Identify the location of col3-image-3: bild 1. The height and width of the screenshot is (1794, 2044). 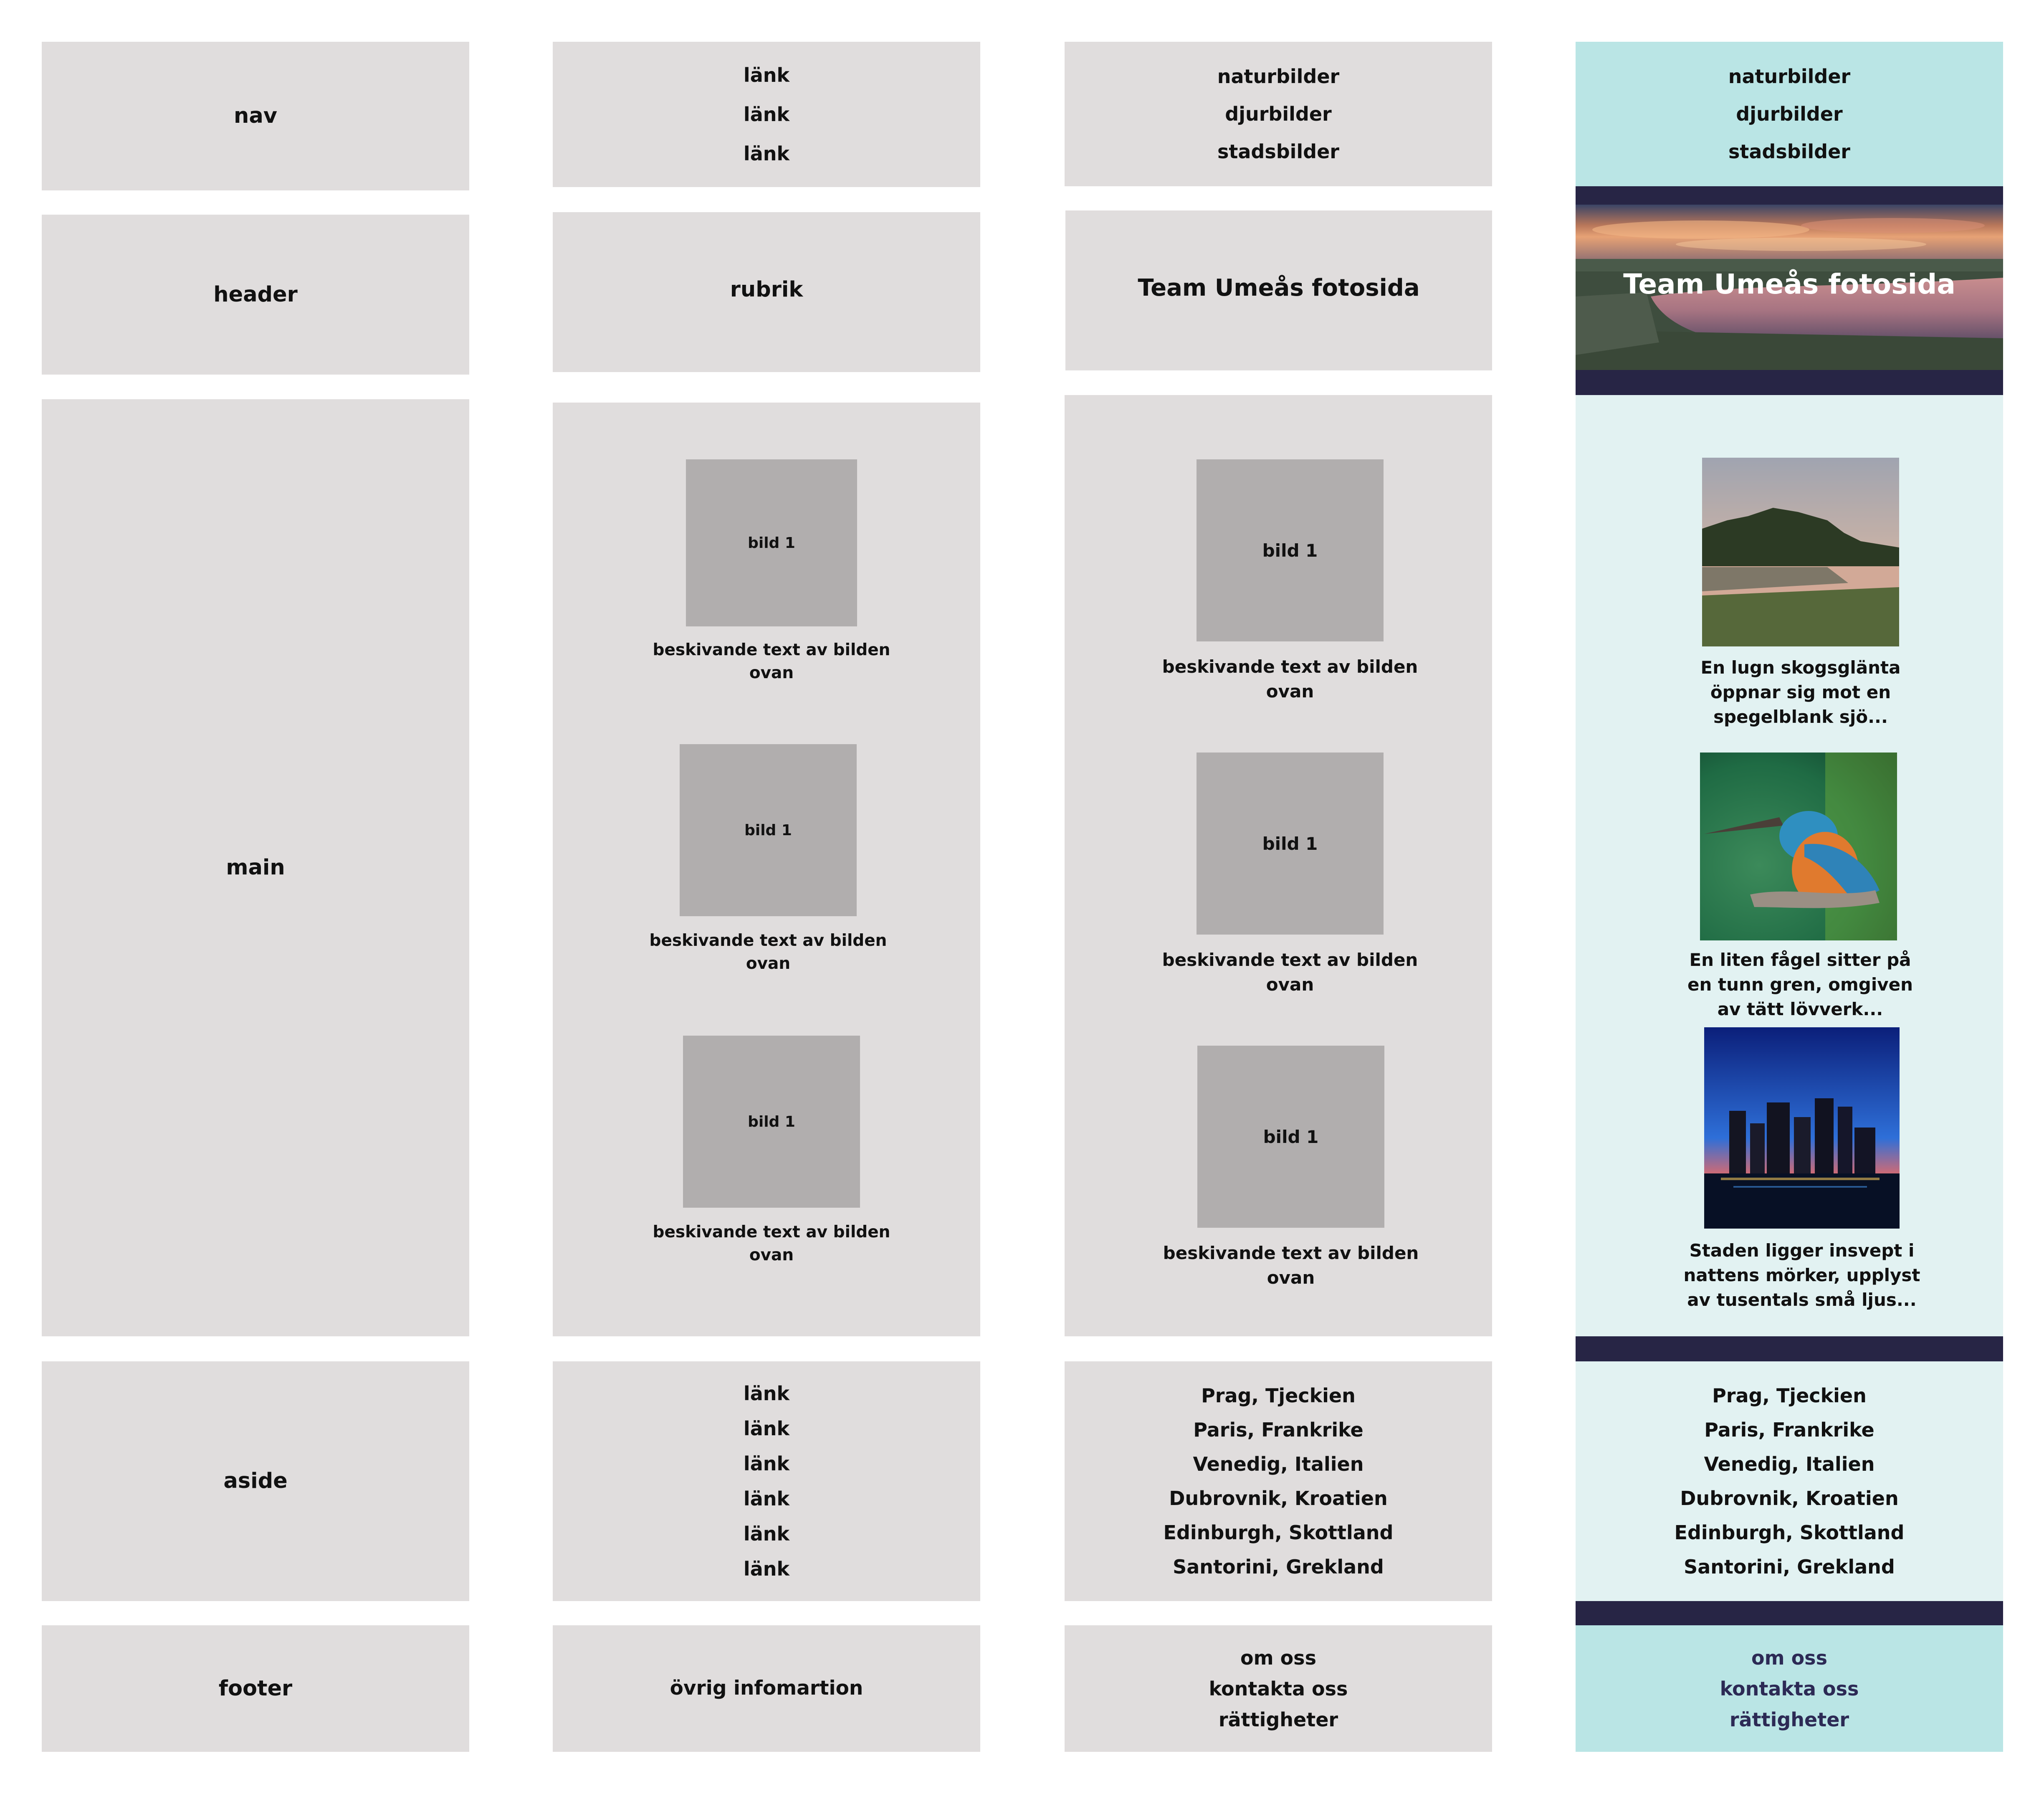
(1290, 1137).